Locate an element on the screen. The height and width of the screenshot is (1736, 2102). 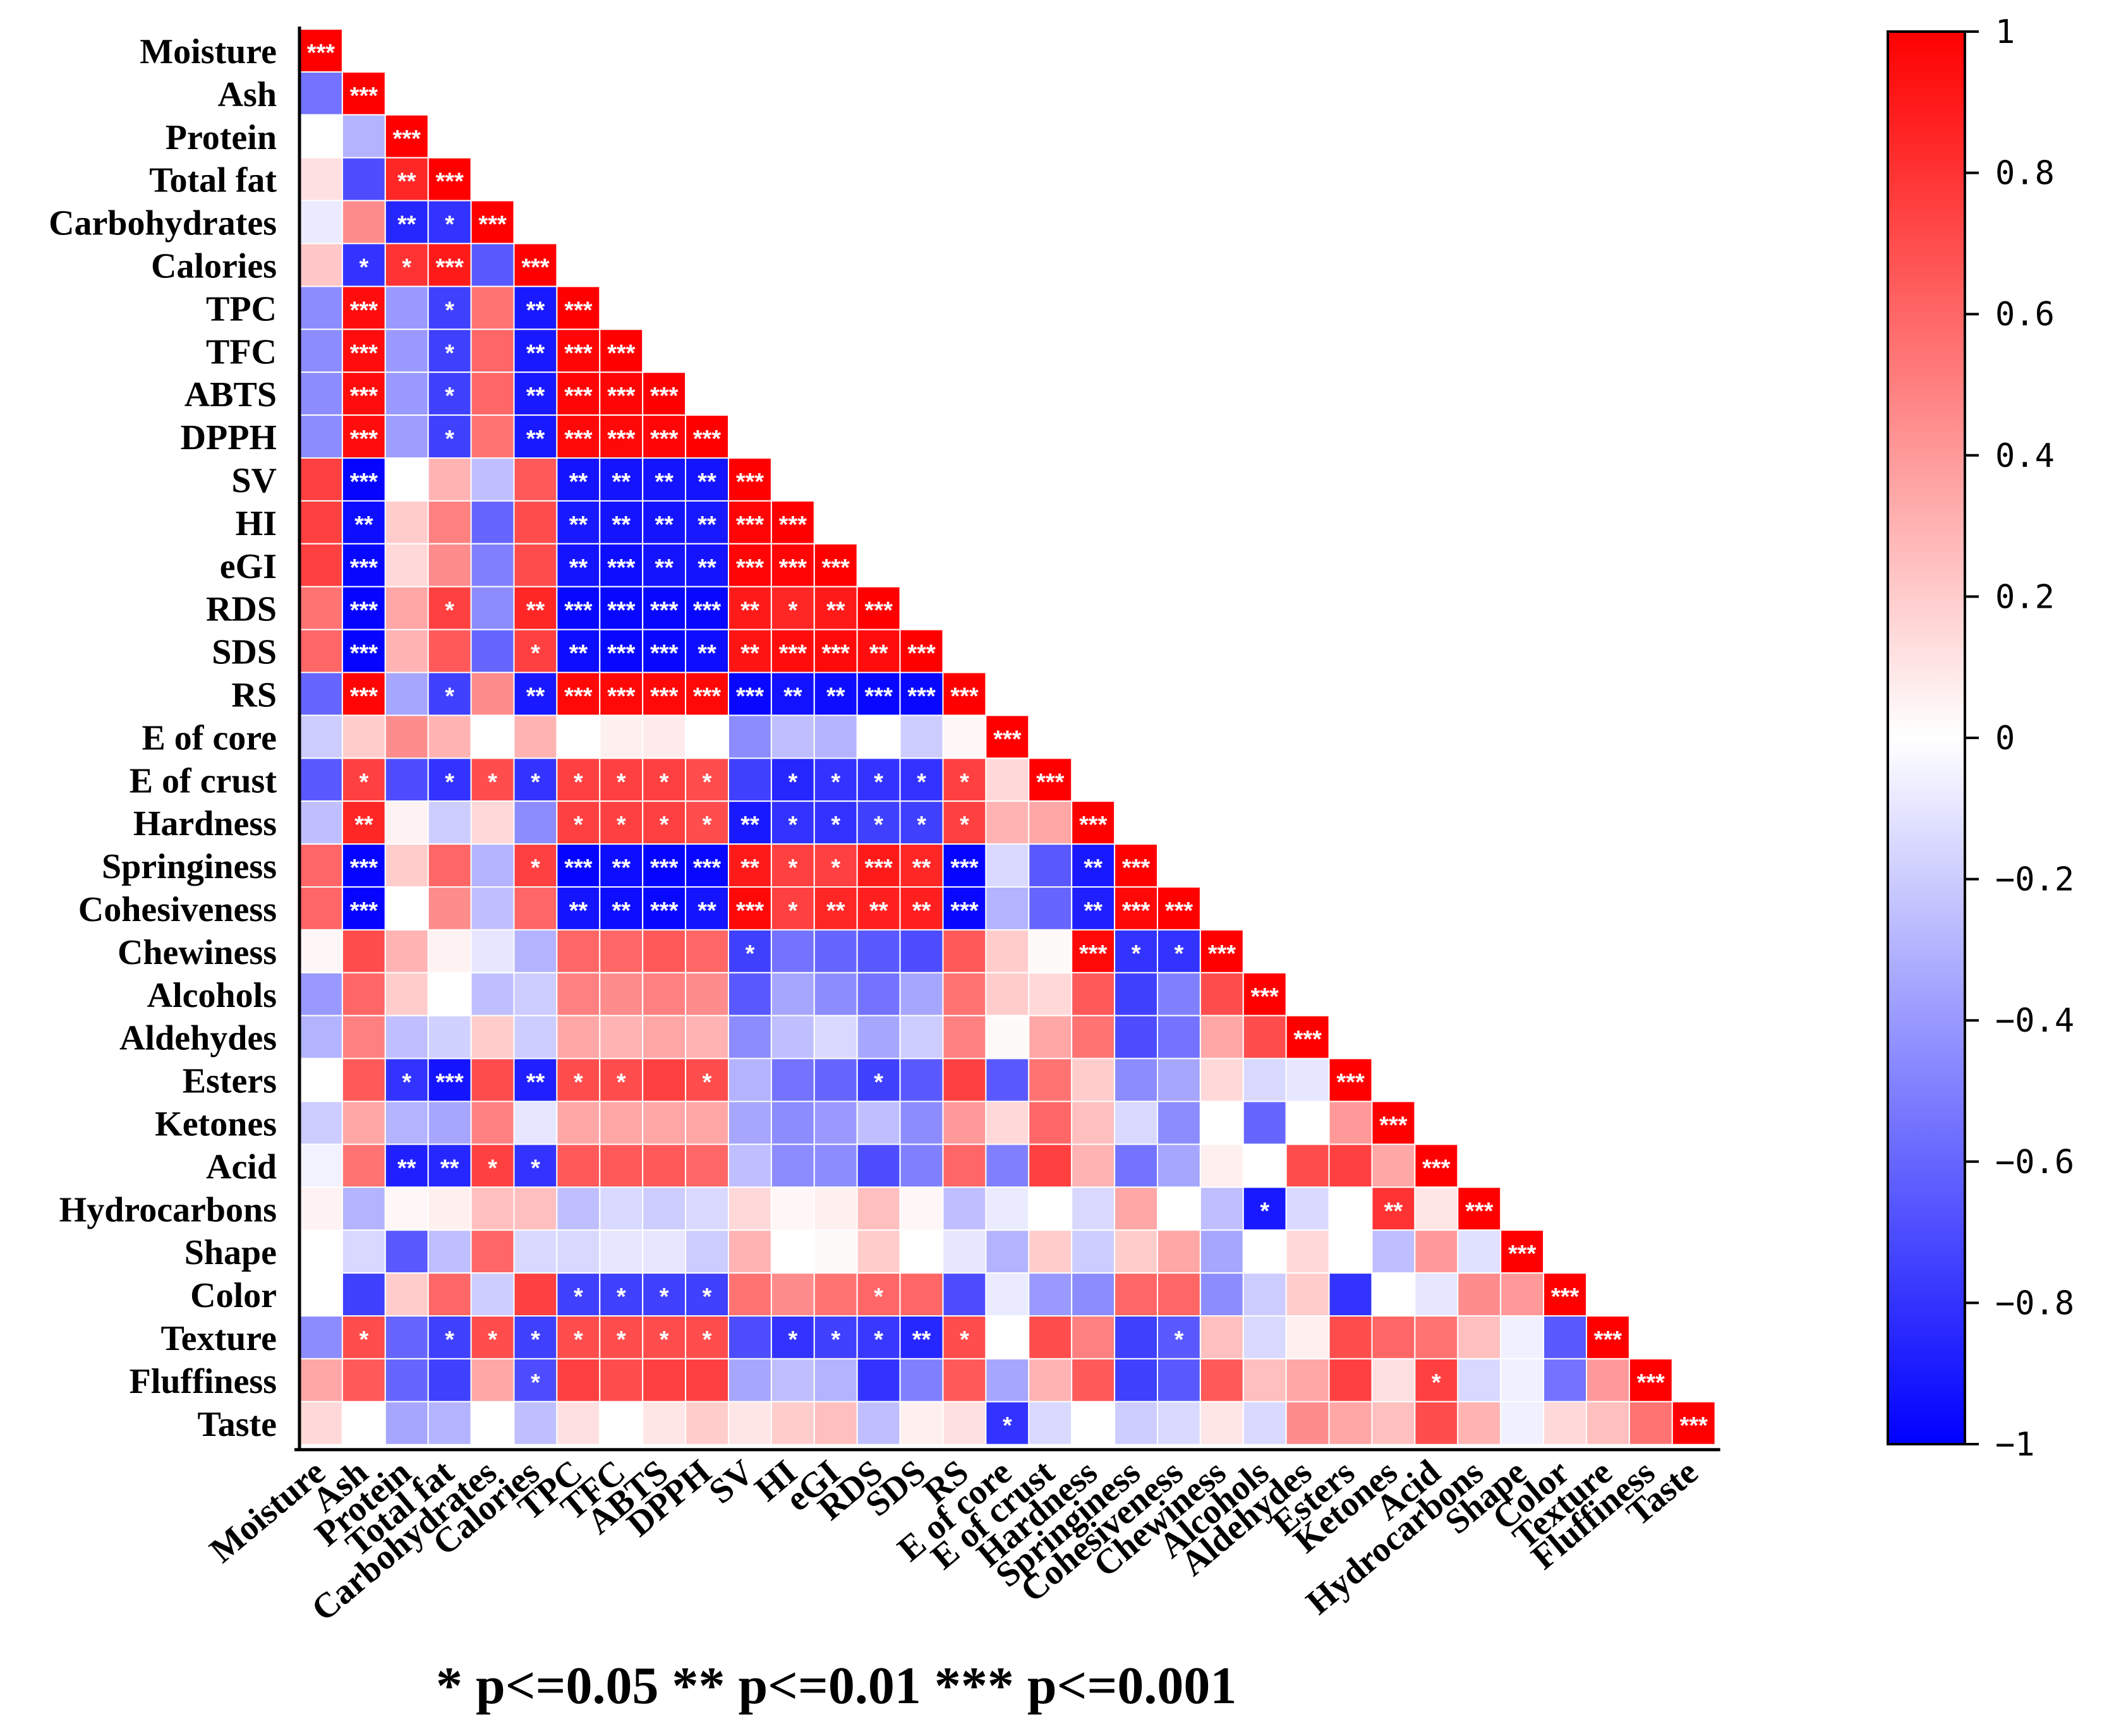
row-label: eGI is located at coordinates (248, 566).